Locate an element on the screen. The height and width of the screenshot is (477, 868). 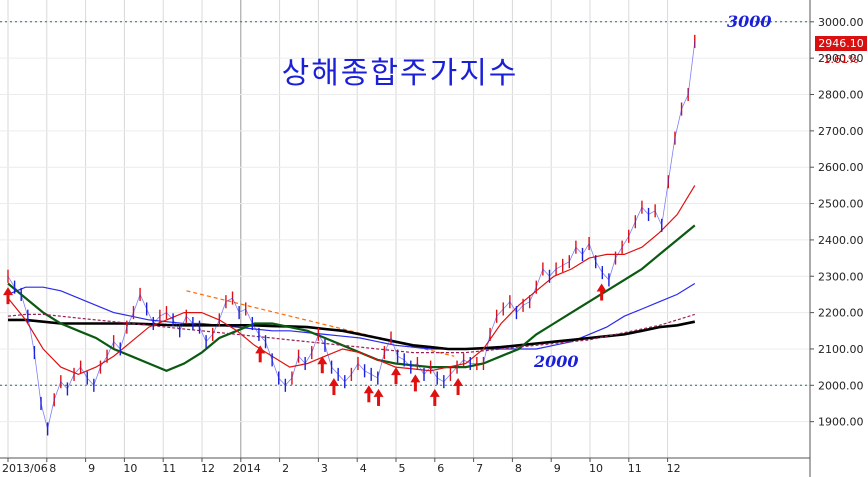
y-tick-label: 2900.00 is located at coordinates (841, 58).